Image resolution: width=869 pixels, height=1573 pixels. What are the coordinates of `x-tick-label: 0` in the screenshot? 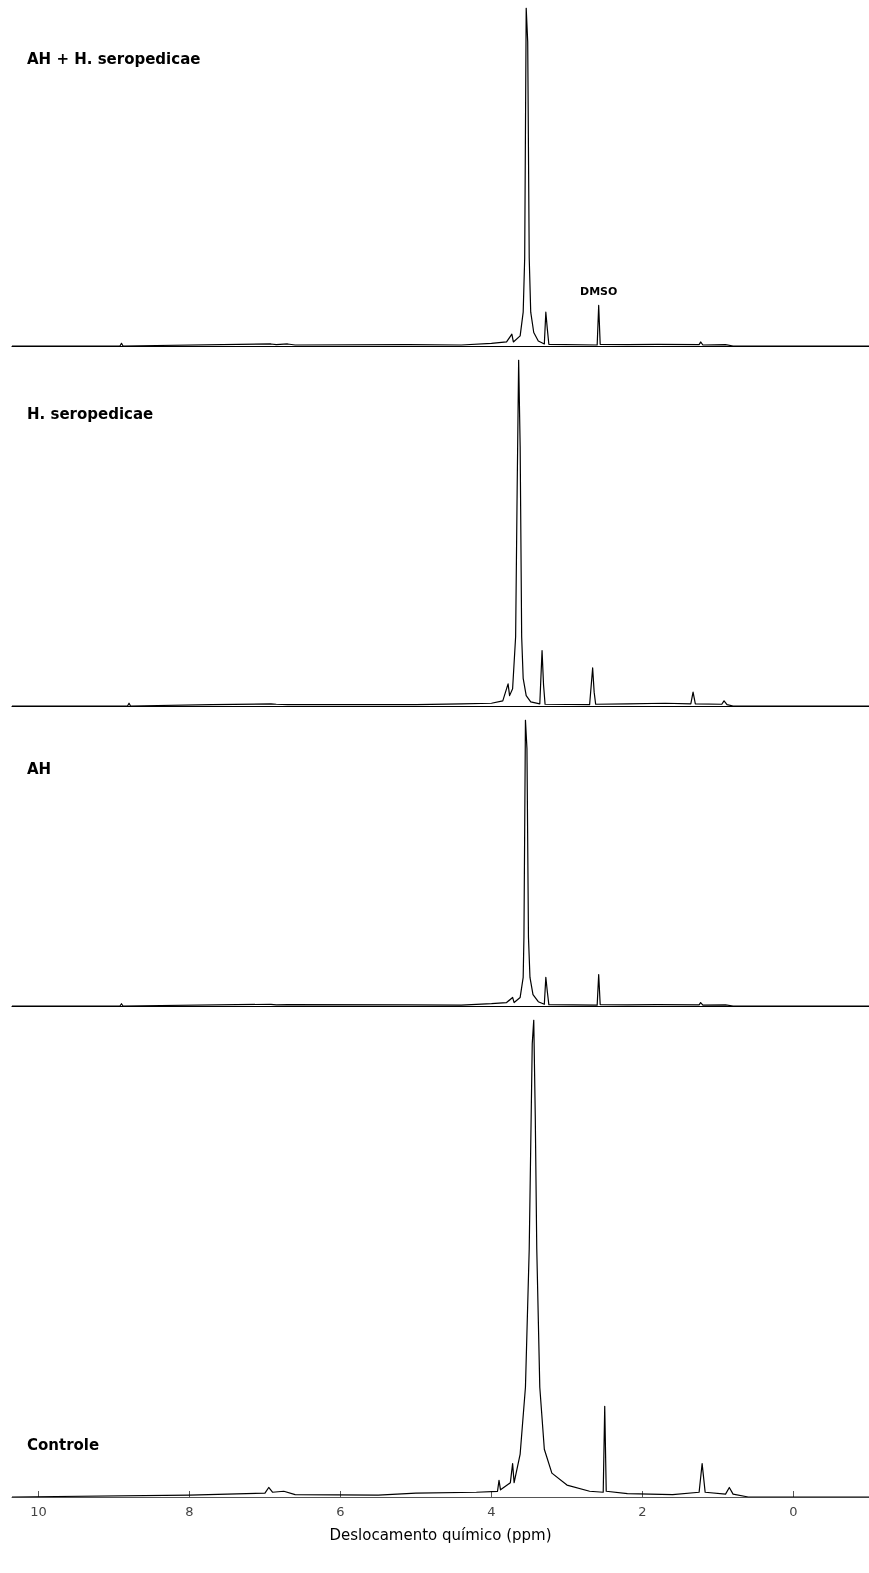 It's located at (793, 1511).